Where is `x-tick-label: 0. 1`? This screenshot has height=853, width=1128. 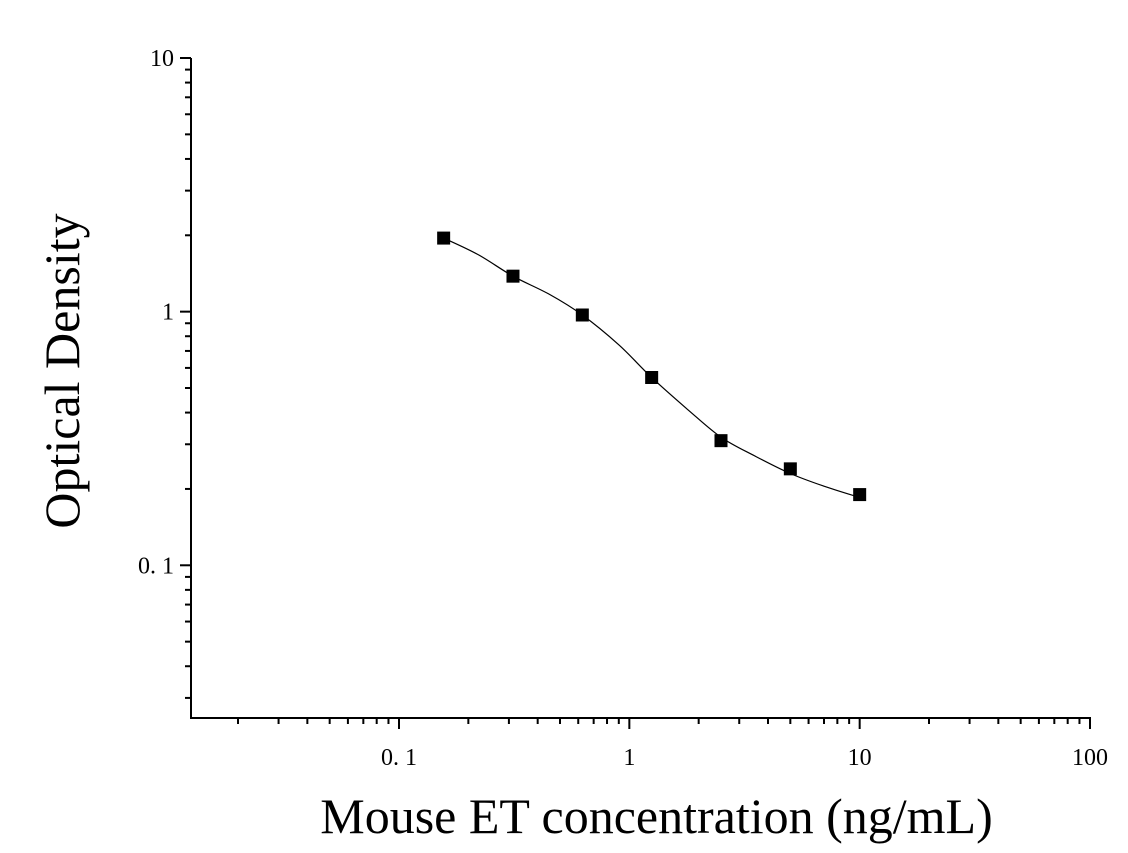
x-tick-label: 0. 1 is located at coordinates (399, 758).